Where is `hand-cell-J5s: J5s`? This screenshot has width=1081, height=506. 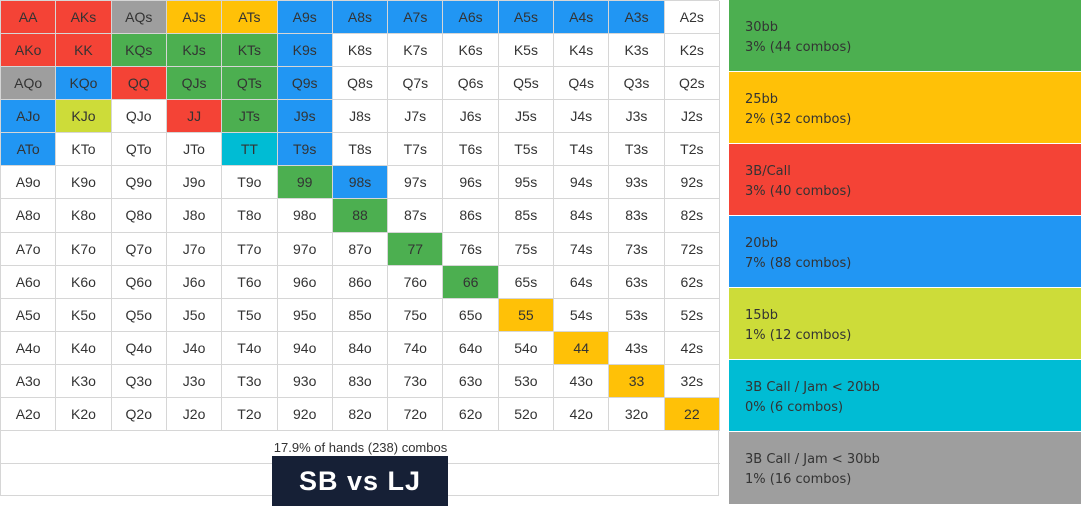 hand-cell-J5s: J5s is located at coordinates (526, 117).